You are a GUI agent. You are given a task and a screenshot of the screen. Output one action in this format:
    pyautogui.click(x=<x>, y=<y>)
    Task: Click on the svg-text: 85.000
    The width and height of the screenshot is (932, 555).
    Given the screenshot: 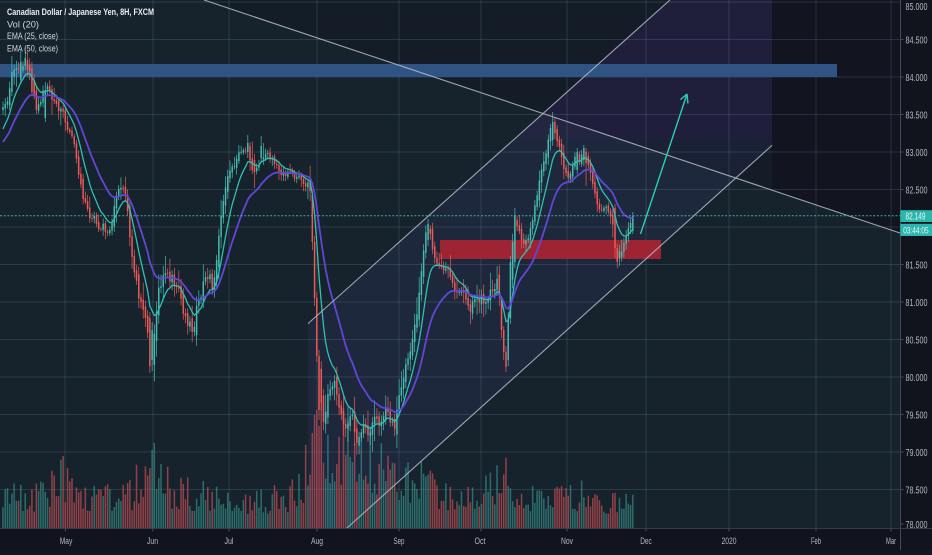 What is the action you would take?
    pyautogui.click(x=917, y=7)
    